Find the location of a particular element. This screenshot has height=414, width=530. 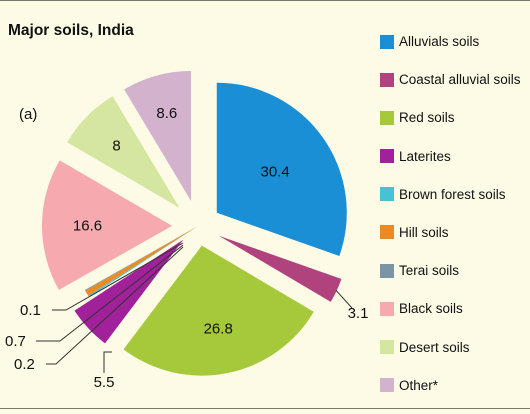

legend-label: Hill soils is located at coordinates (424, 232).